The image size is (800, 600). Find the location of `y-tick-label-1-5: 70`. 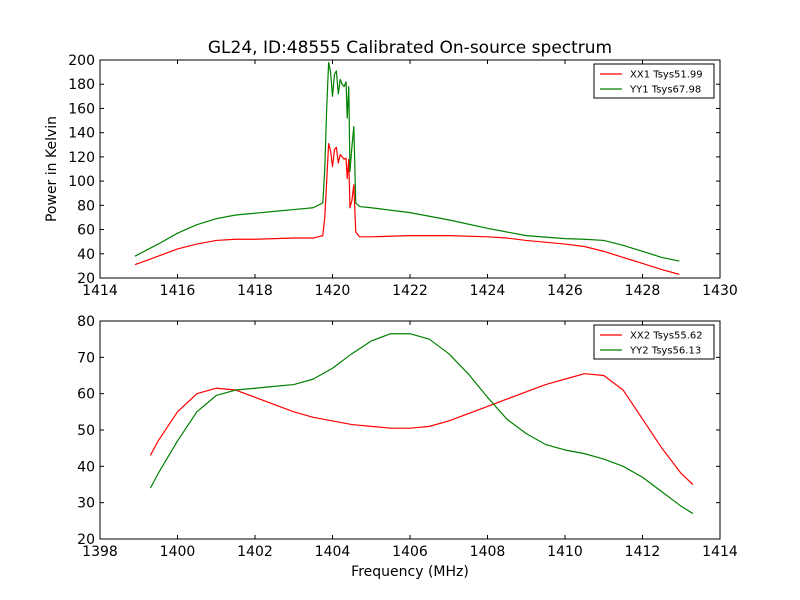

y-tick-label-1-5: 70 is located at coordinates (86, 358).